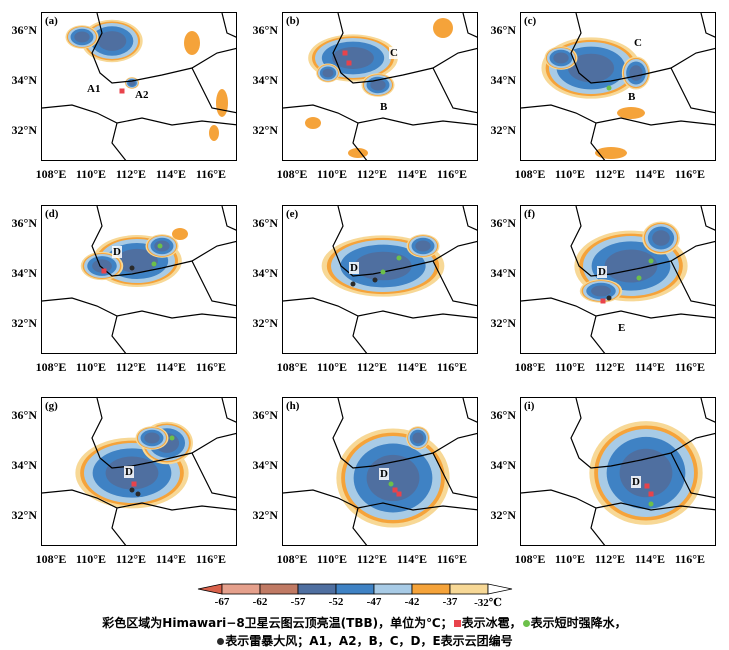 This screenshot has width=729, height=650. What do you see at coordinates (529, 214) in the screenshot?
I see `panel-label: (f)` at bounding box center [529, 214].